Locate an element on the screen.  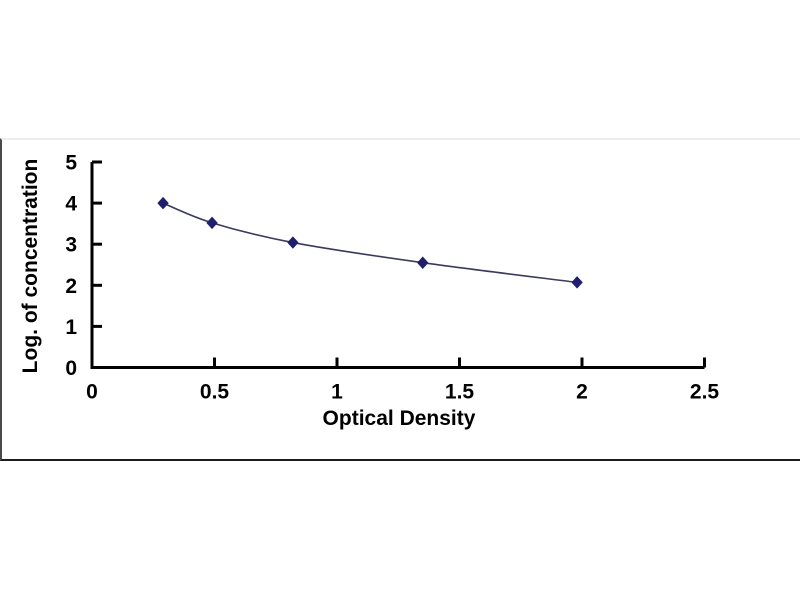
data-series is located at coordinates (370, 242).